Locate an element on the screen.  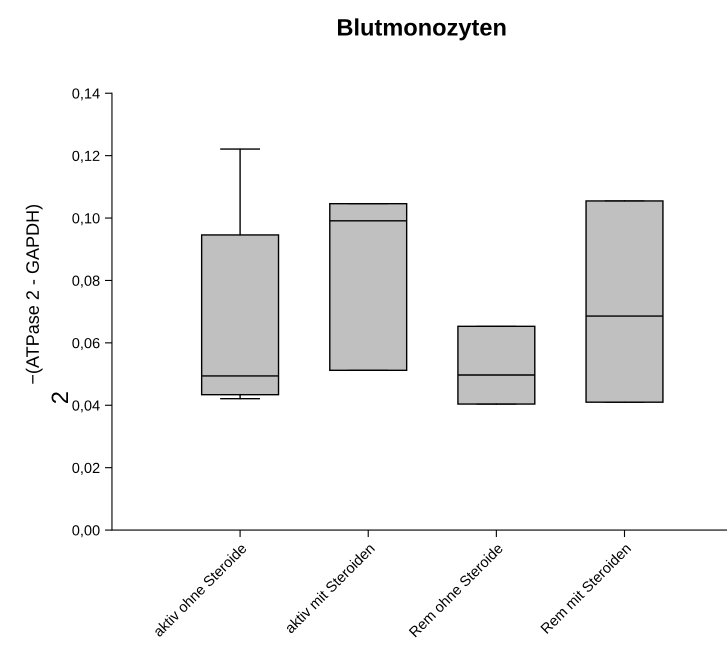
y-tick-label: 0,04 is located at coordinates (86, 406).